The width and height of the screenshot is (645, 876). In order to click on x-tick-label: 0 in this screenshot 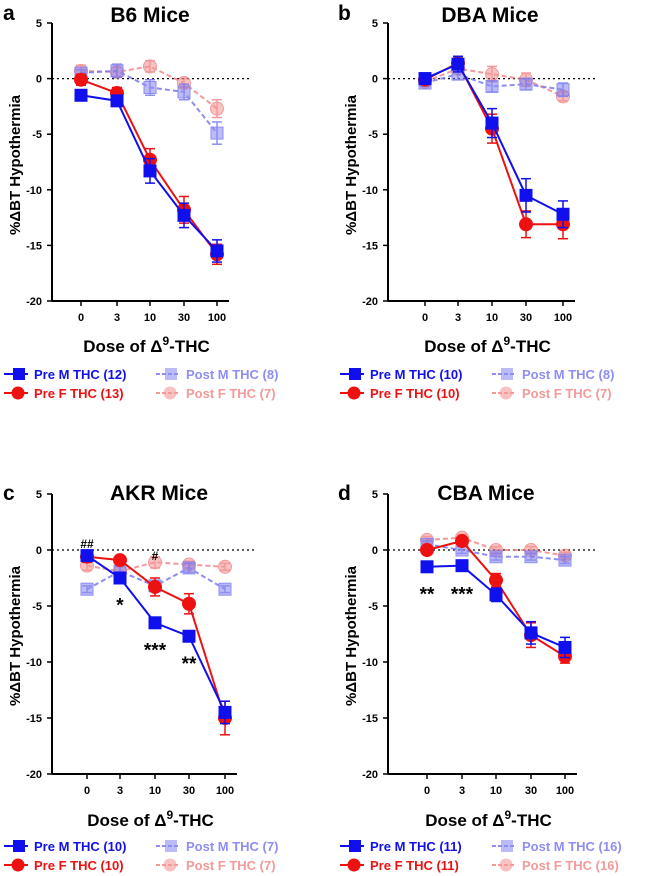, I will do `click(427, 791)`.